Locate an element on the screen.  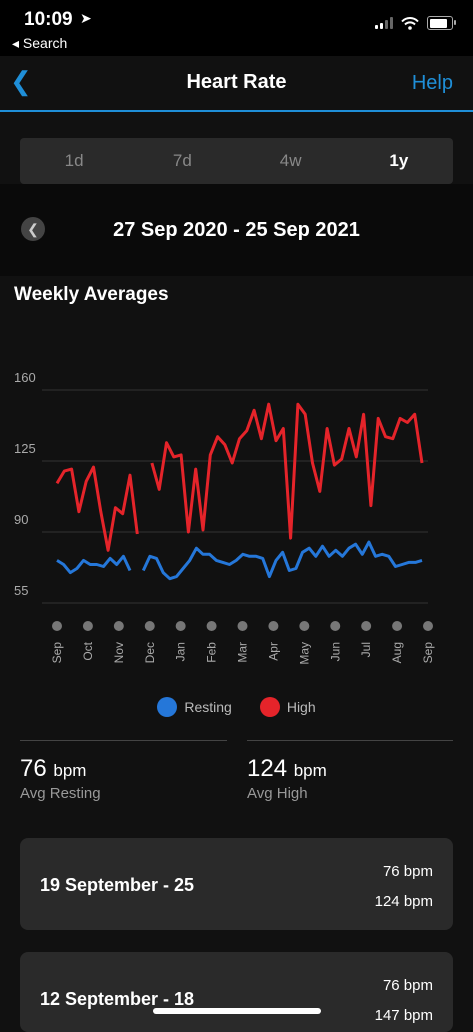
tab-7d: 7d is located at coordinates (182, 160).